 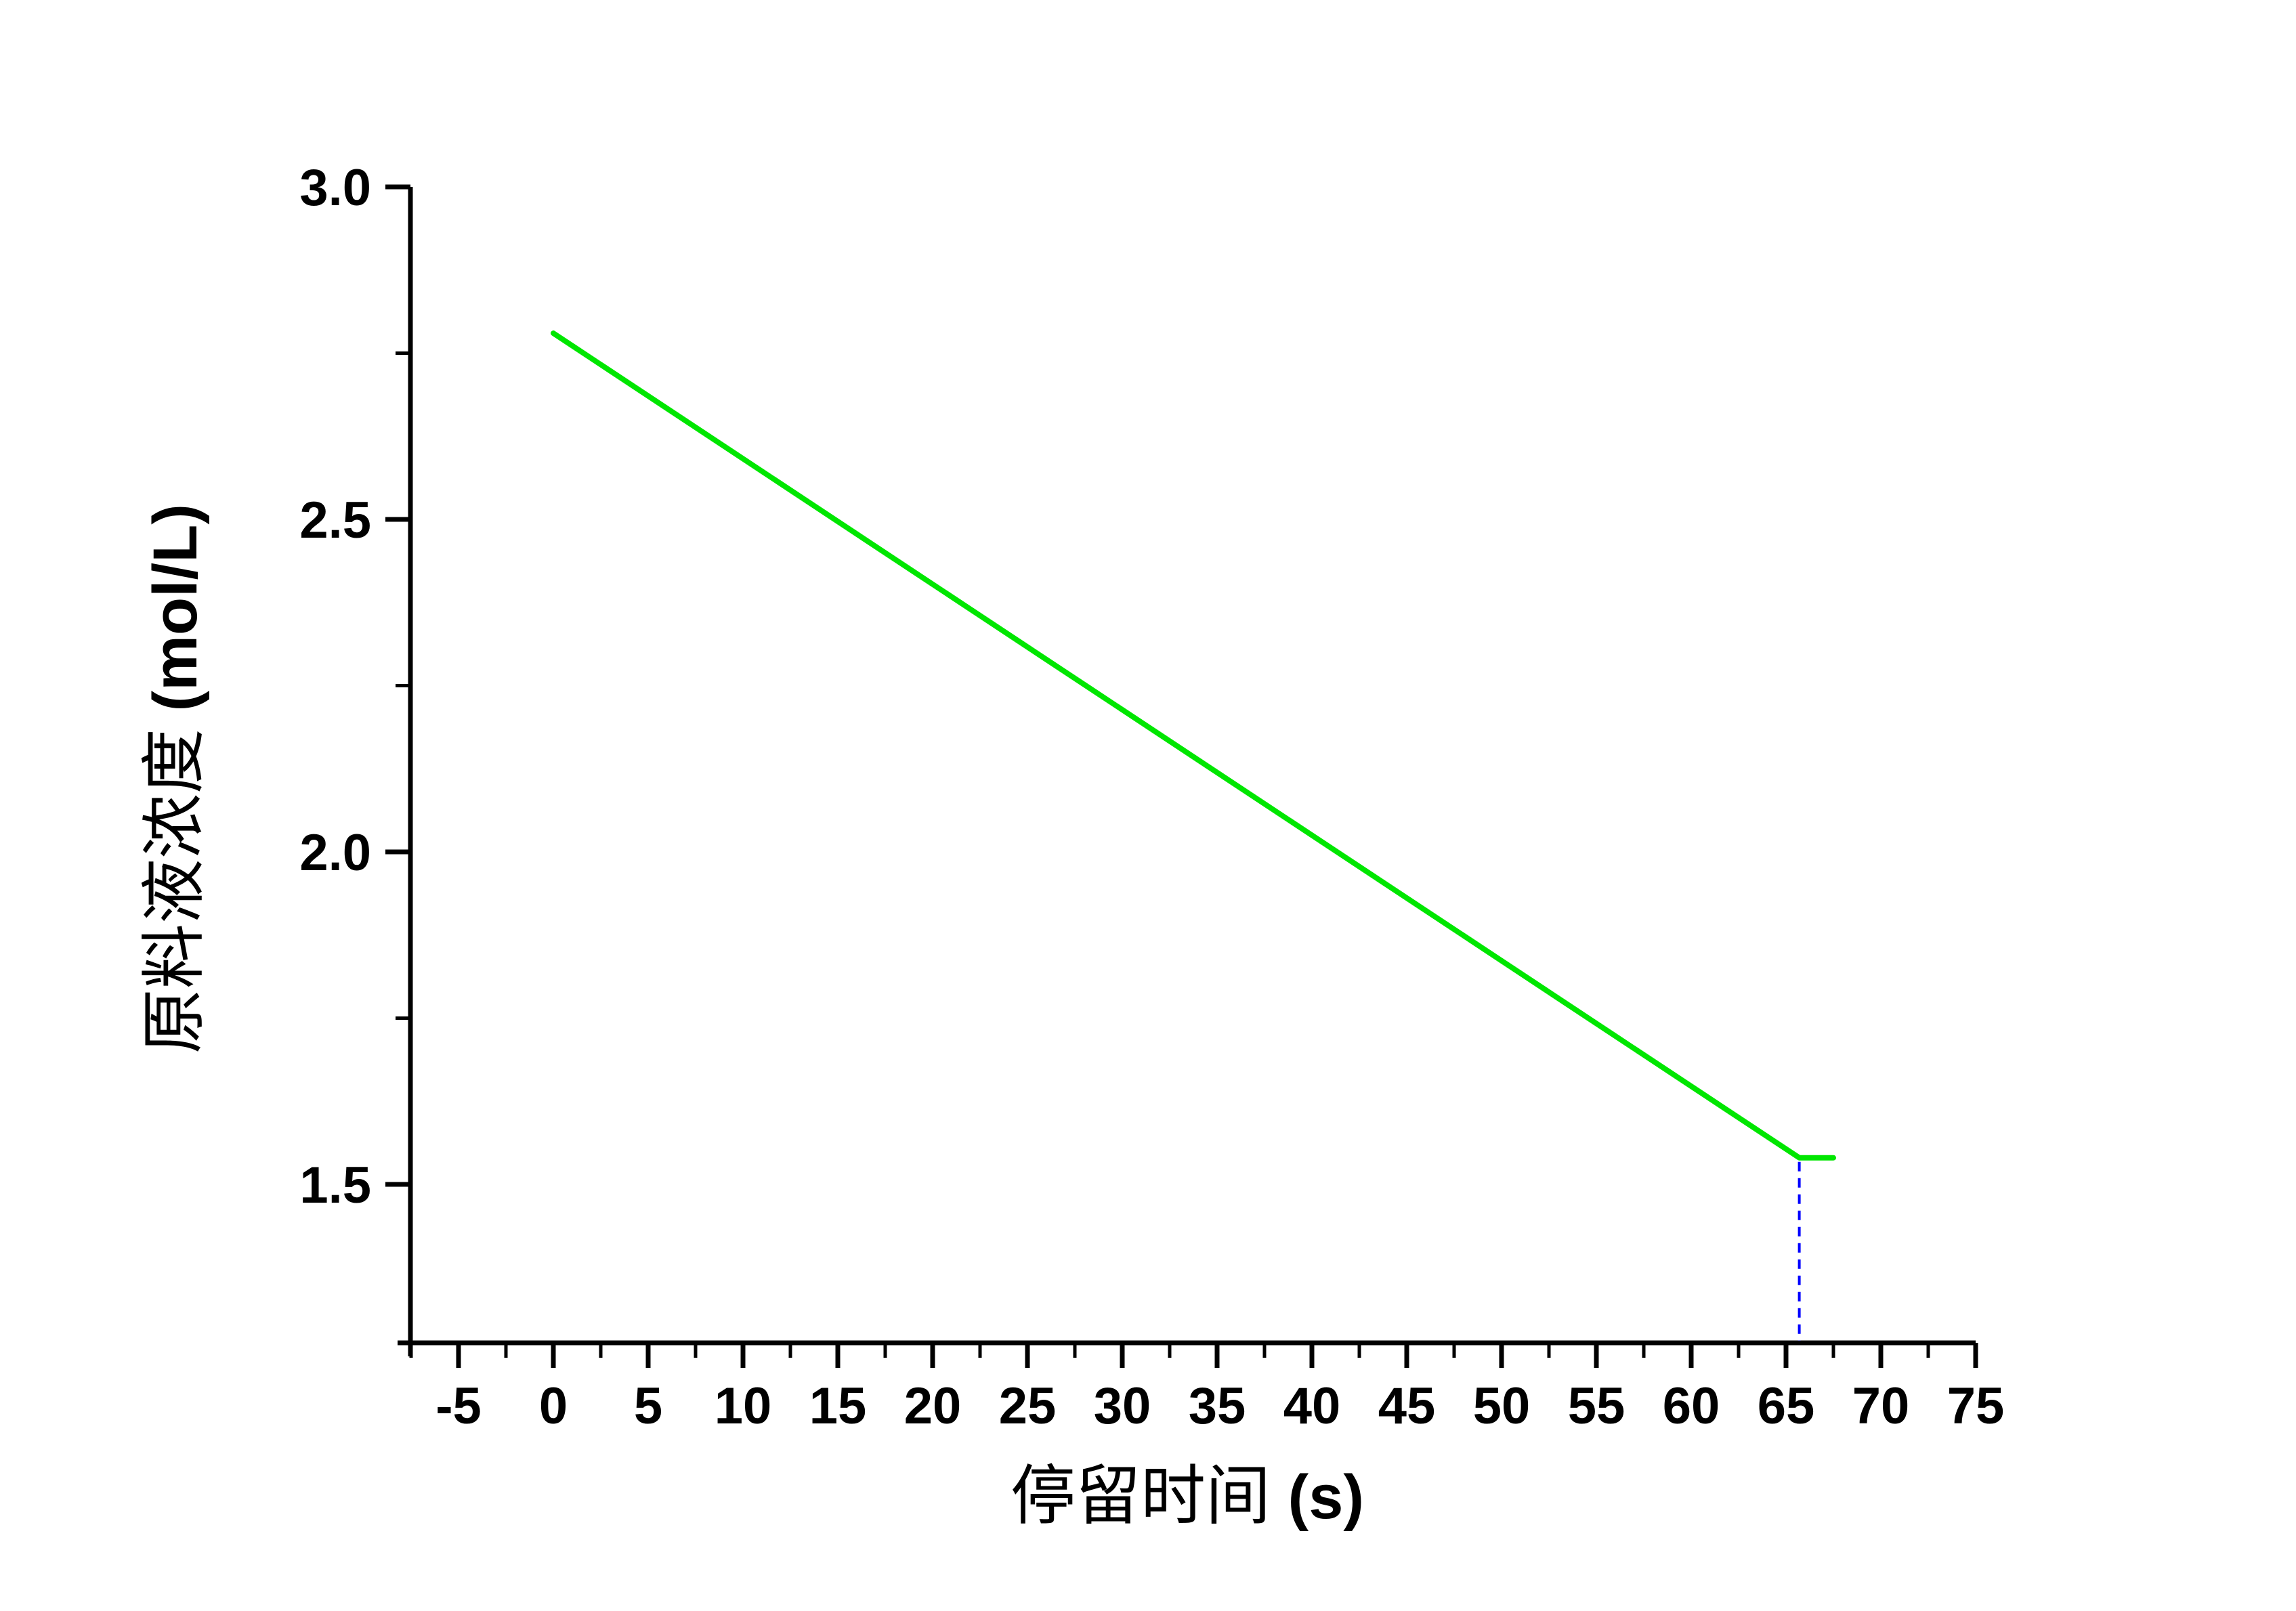 I want to click on x-axis-title-unit: (s), so click(x=1317, y=1497).